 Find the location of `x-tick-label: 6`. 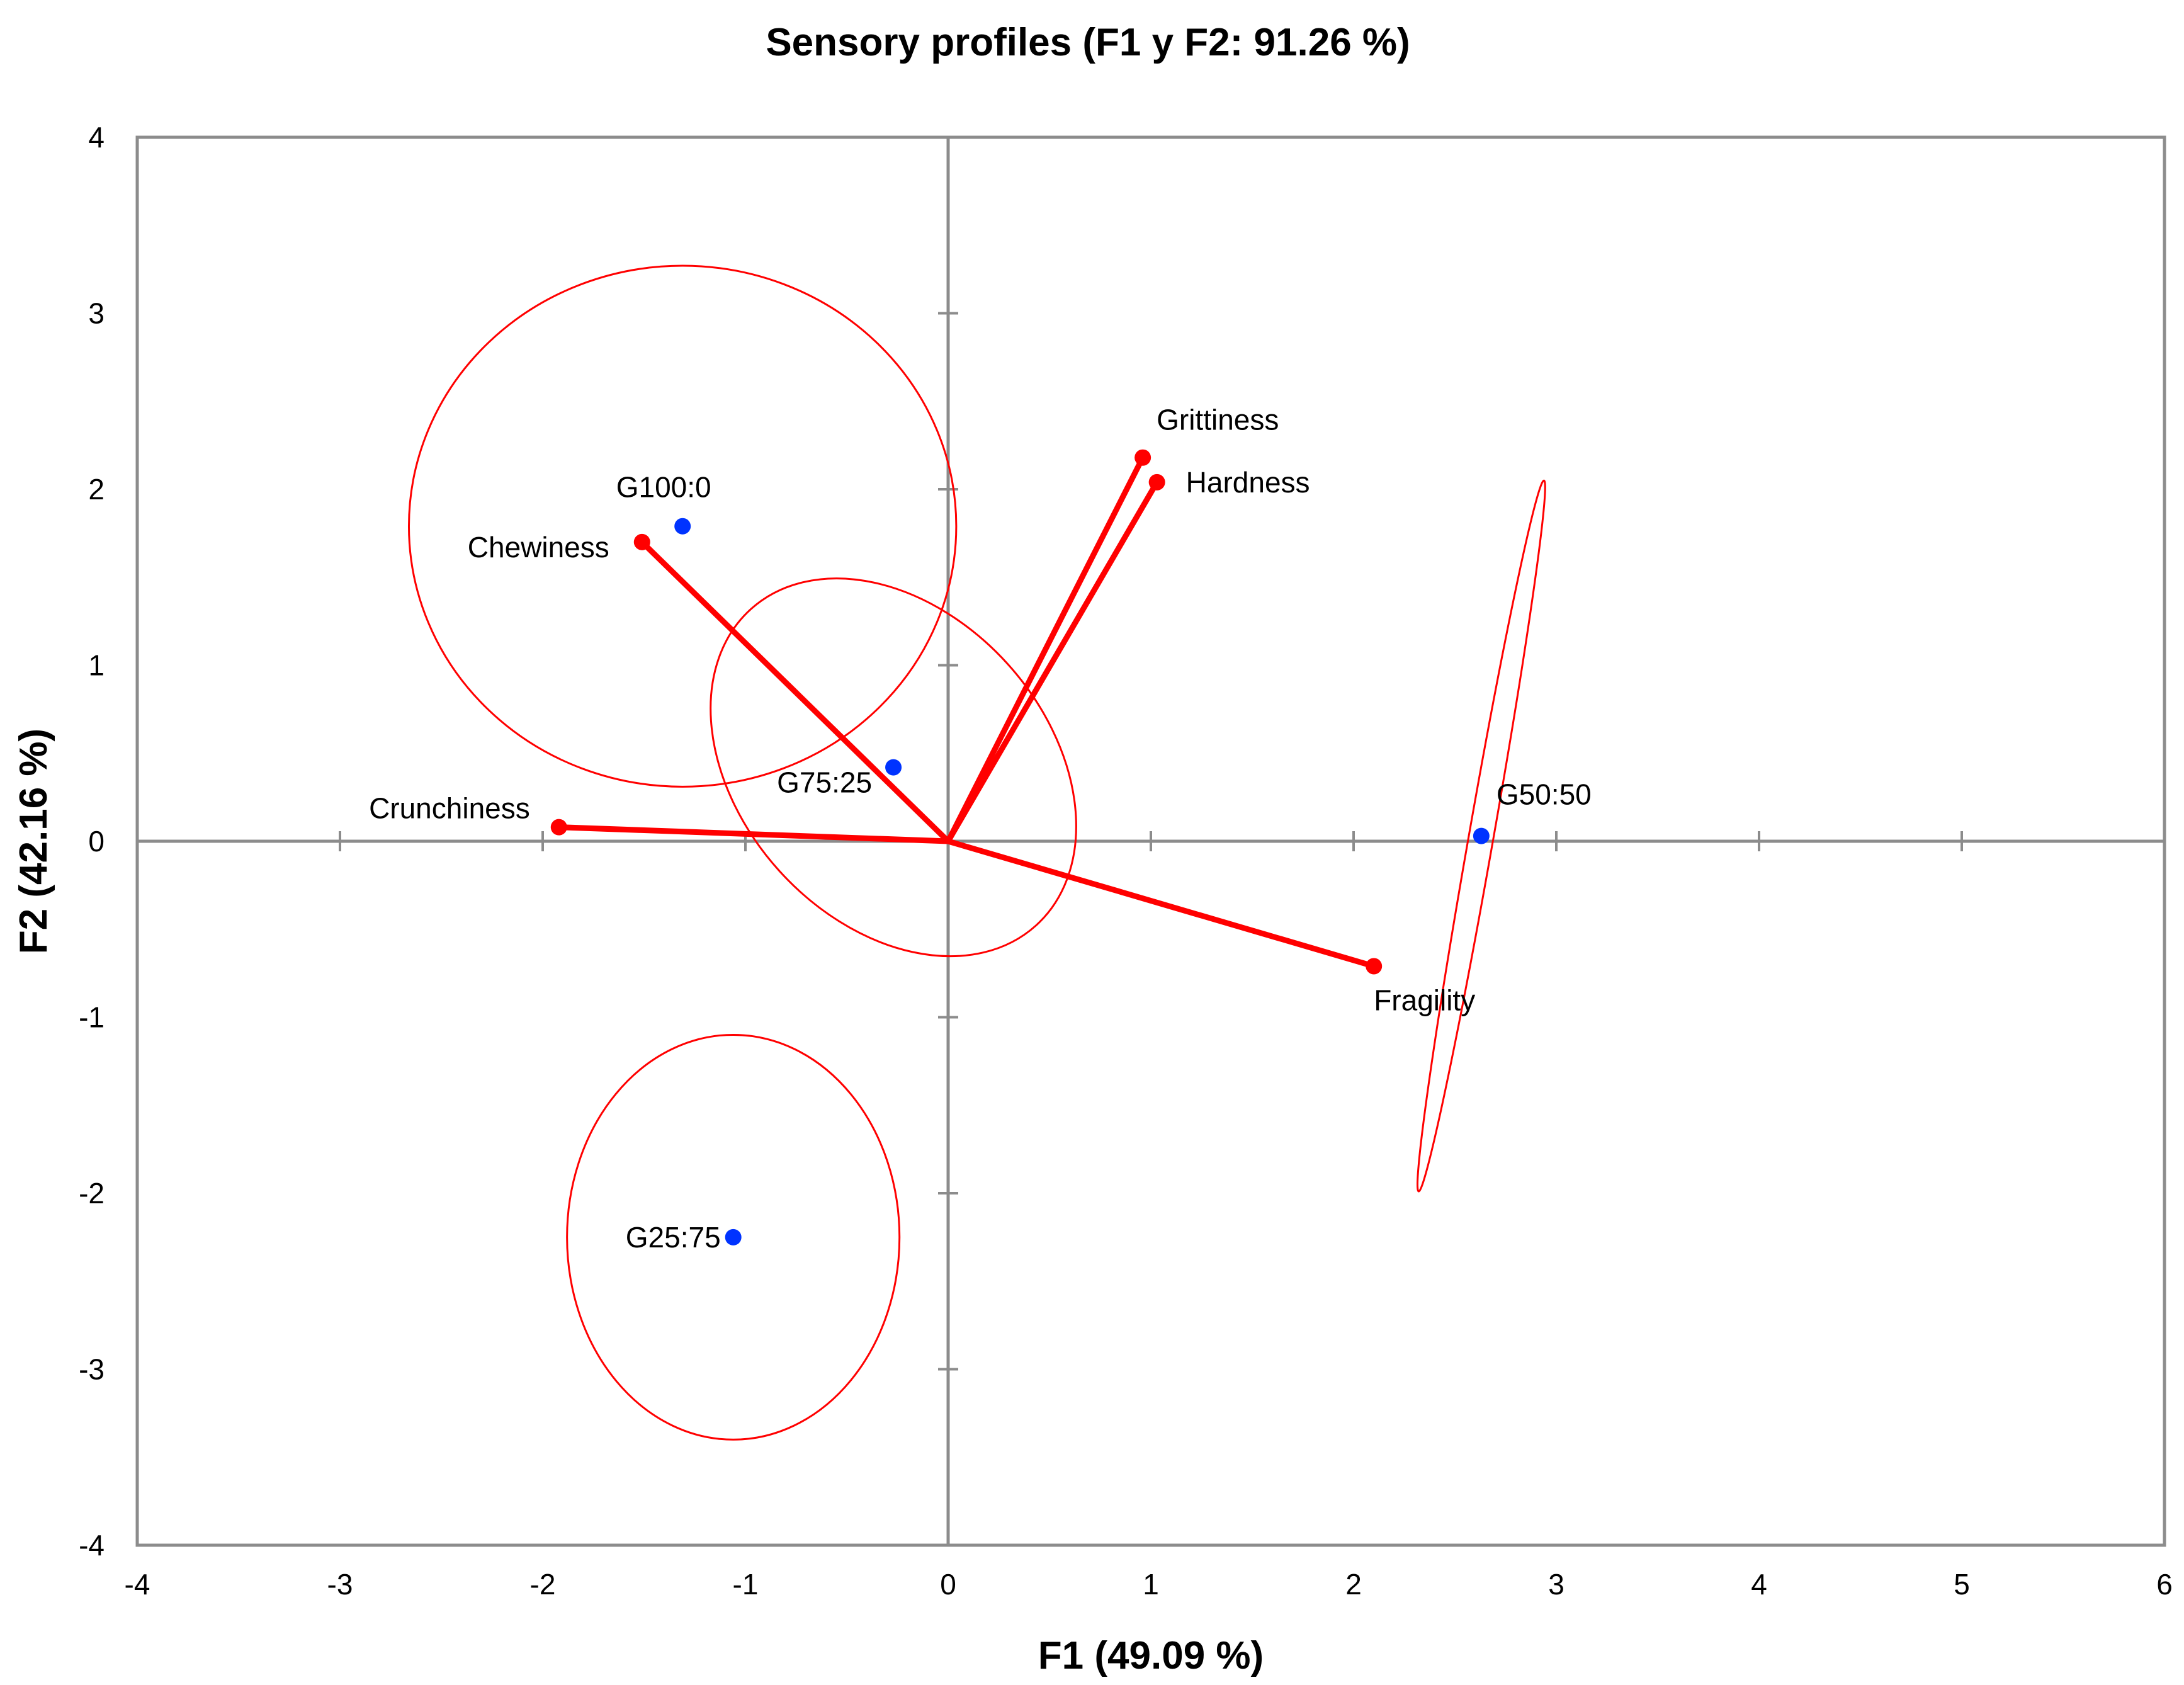

x-tick-label: 6 is located at coordinates (2164, 1584).